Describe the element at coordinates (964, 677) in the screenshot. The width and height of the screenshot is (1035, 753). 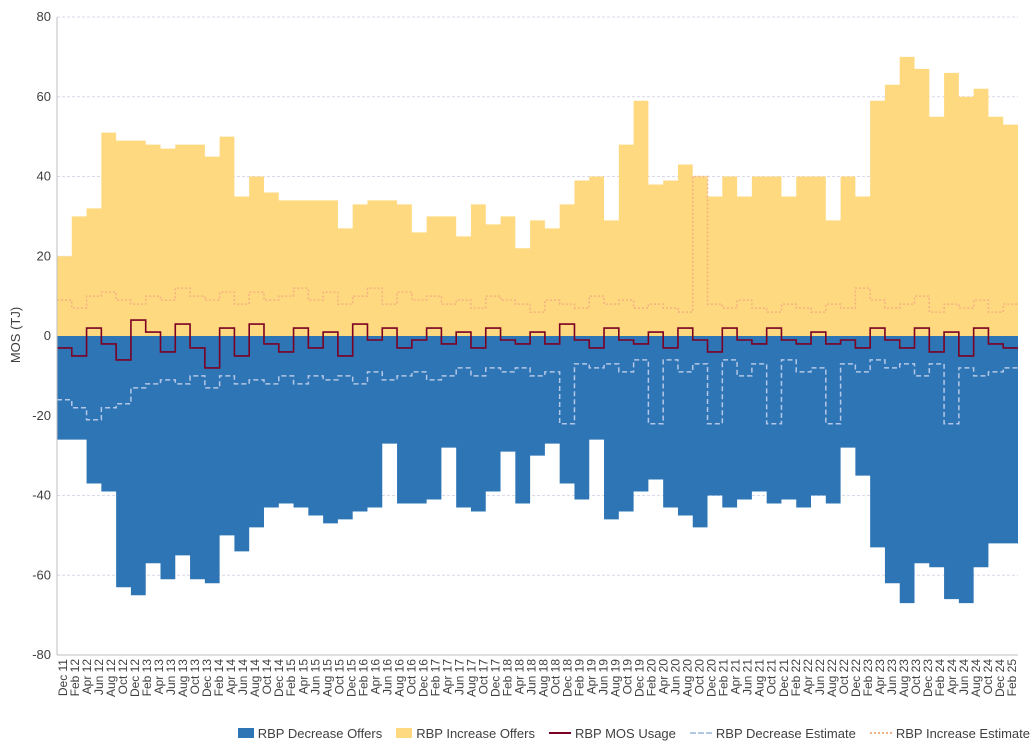
I see `x-tick-label: Jun 24` at that location.